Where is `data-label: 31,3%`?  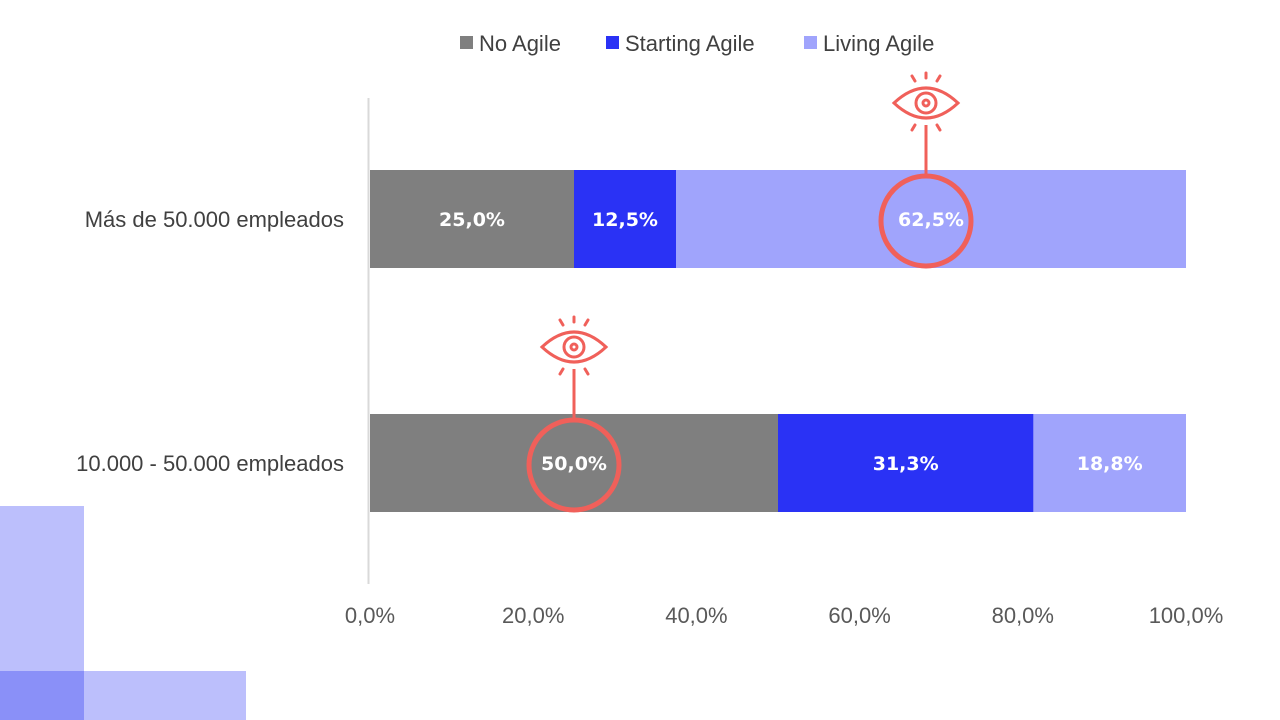
data-label: 31,3% is located at coordinates (906, 464).